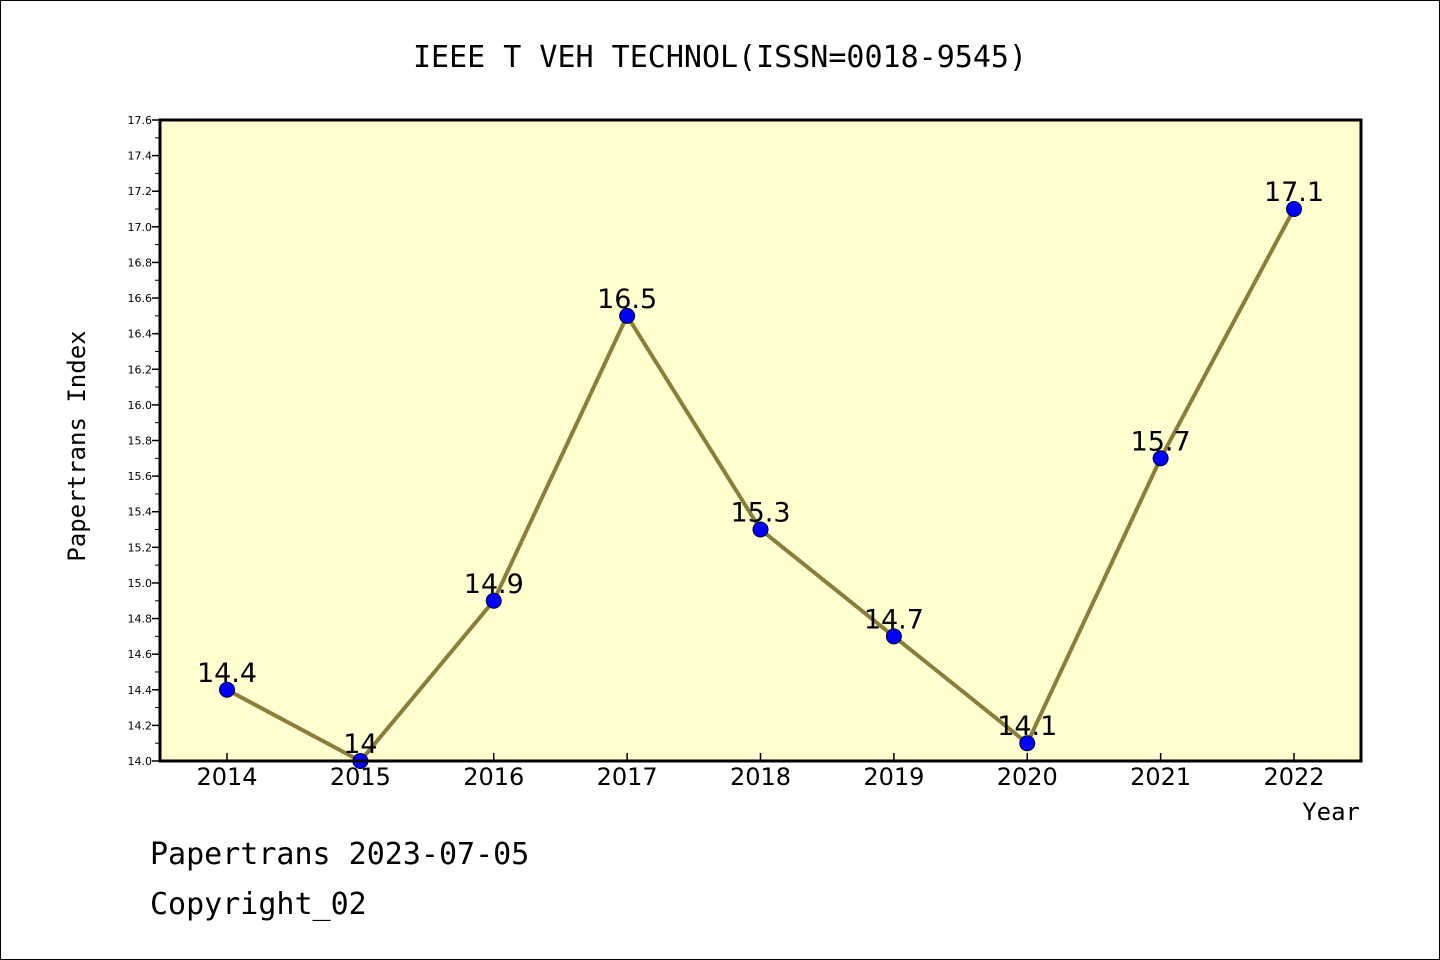  What do you see at coordinates (140, 690) in the screenshot?
I see `y-tick-label: 14.4` at bounding box center [140, 690].